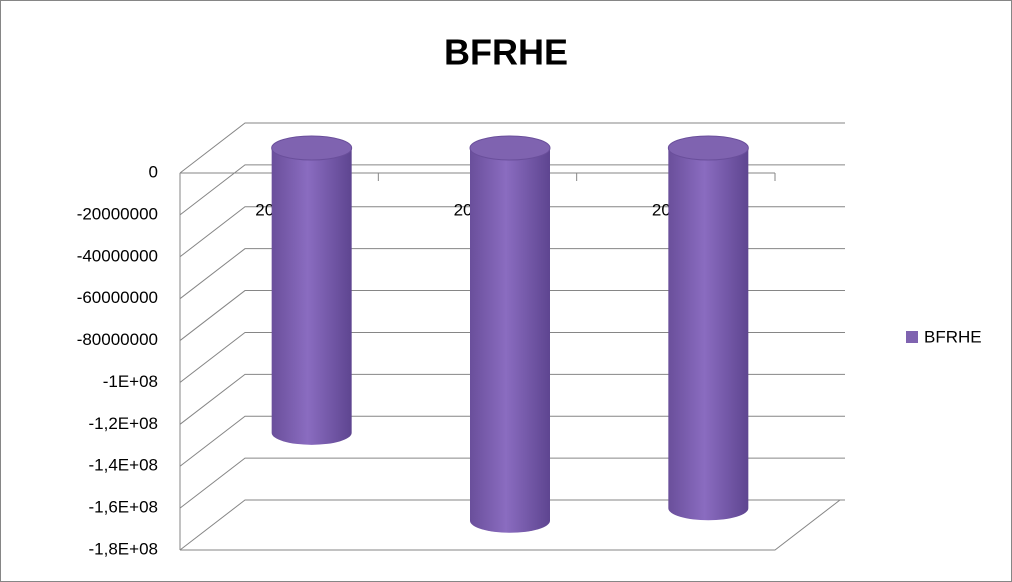  Describe the element at coordinates (912, 337) in the screenshot. I see `legend-swatch` at that location.